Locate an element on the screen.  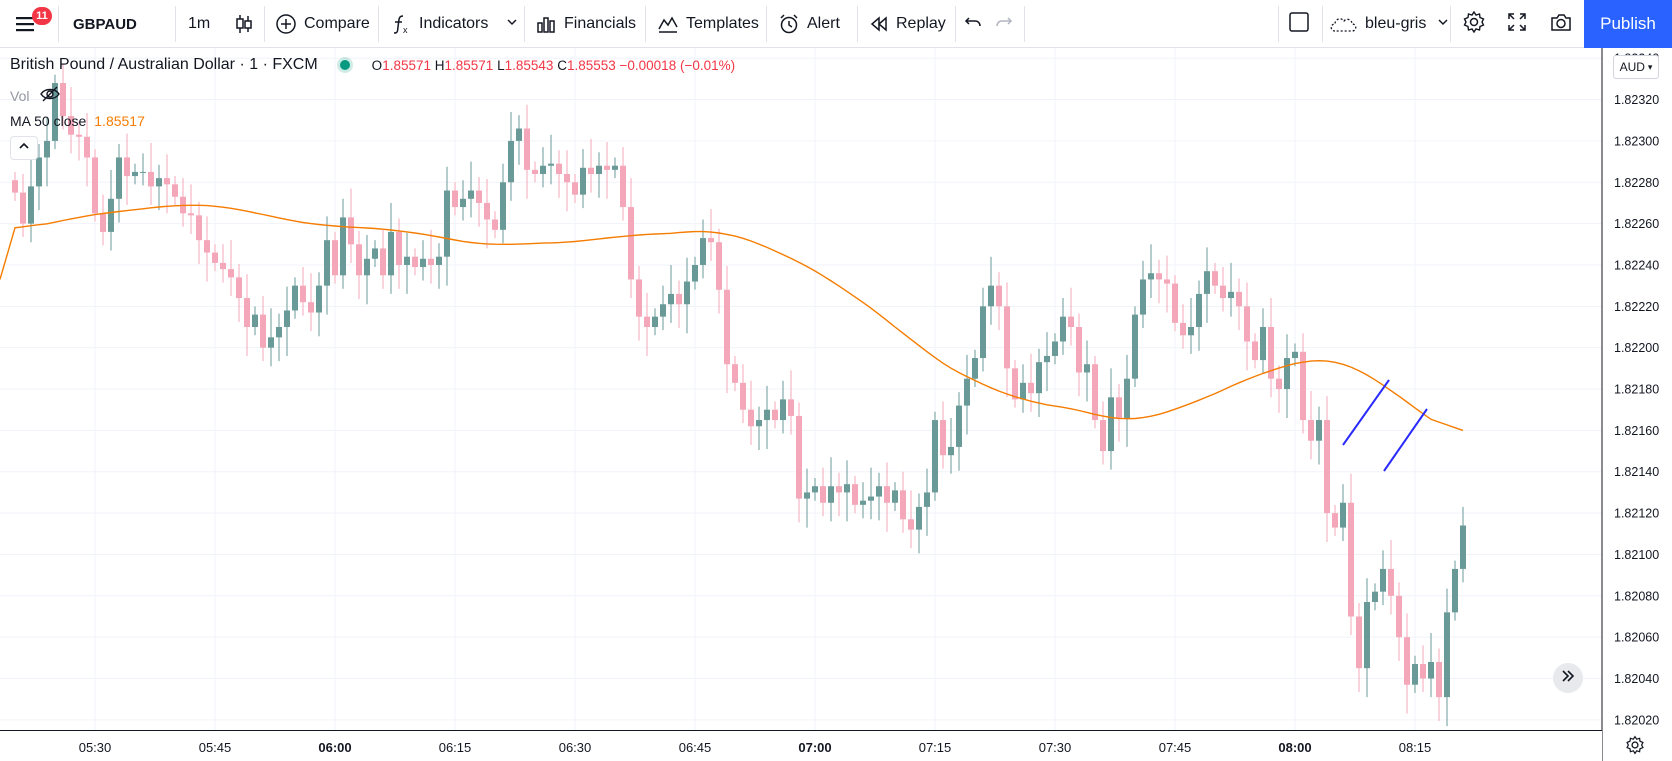
gear-icon is located at coordinates (1474, 24).